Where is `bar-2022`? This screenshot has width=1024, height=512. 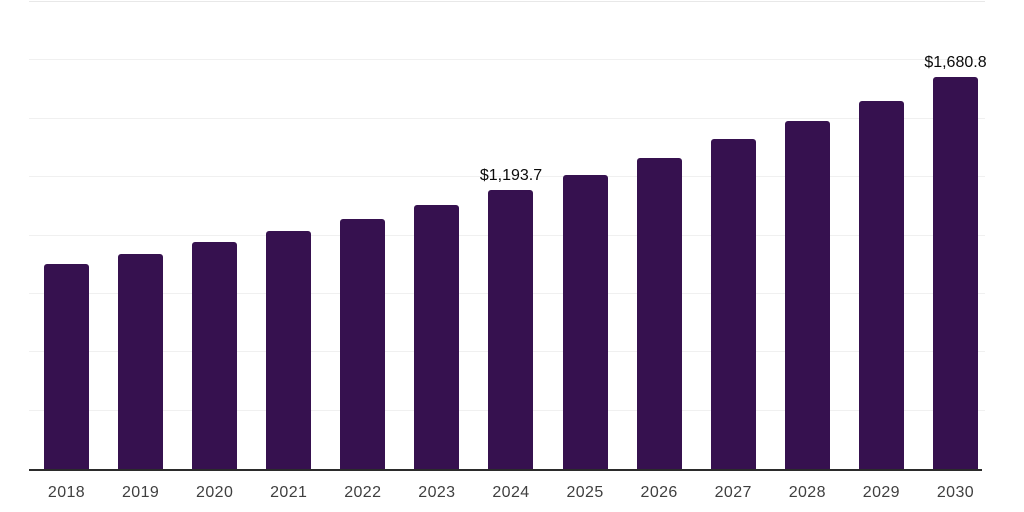 bar-2022 is located at coordinates (363, 343).